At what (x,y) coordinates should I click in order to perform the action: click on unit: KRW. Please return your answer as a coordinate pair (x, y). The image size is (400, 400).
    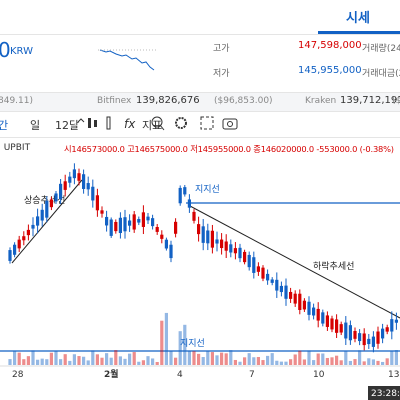
    Looking at the image, I should click on (21, 51).